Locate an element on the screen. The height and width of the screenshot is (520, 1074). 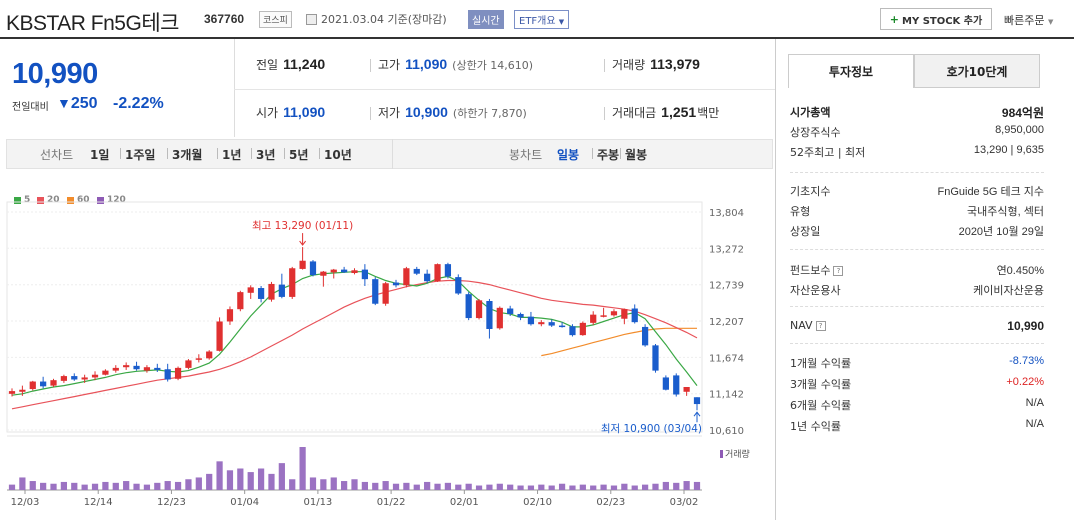
info-value: 10,990 is located at coordinates (1025, 326).